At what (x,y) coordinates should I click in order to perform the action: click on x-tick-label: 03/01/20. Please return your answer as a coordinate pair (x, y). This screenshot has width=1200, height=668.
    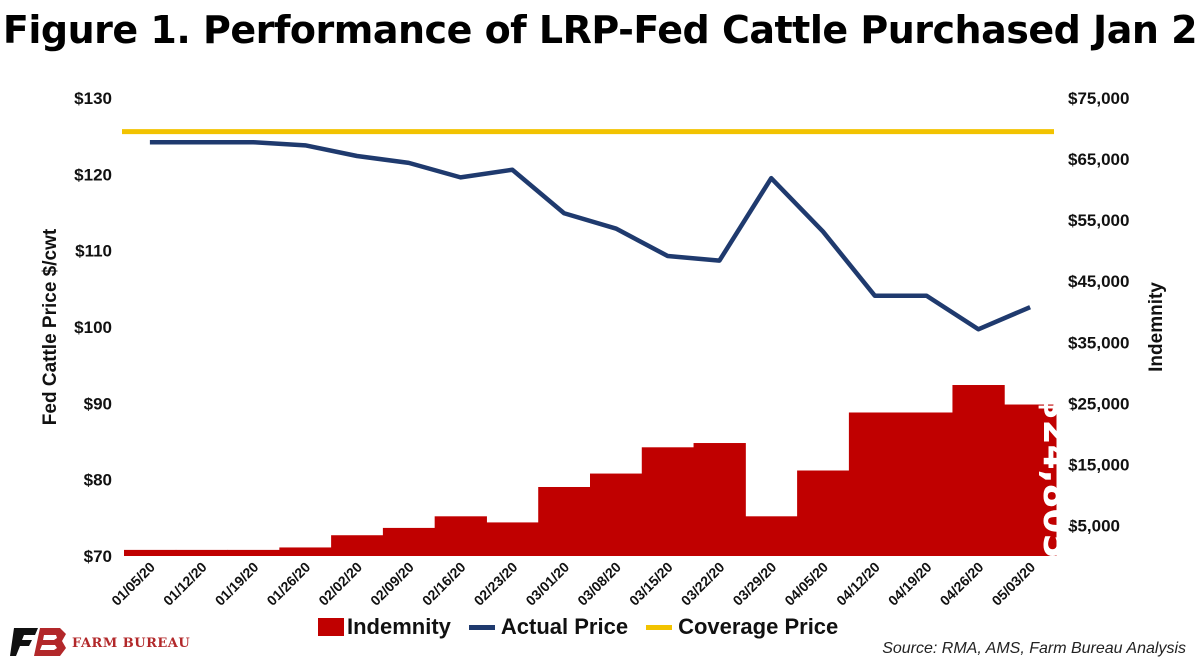
    Looking at the image, I should click on (547, 584).